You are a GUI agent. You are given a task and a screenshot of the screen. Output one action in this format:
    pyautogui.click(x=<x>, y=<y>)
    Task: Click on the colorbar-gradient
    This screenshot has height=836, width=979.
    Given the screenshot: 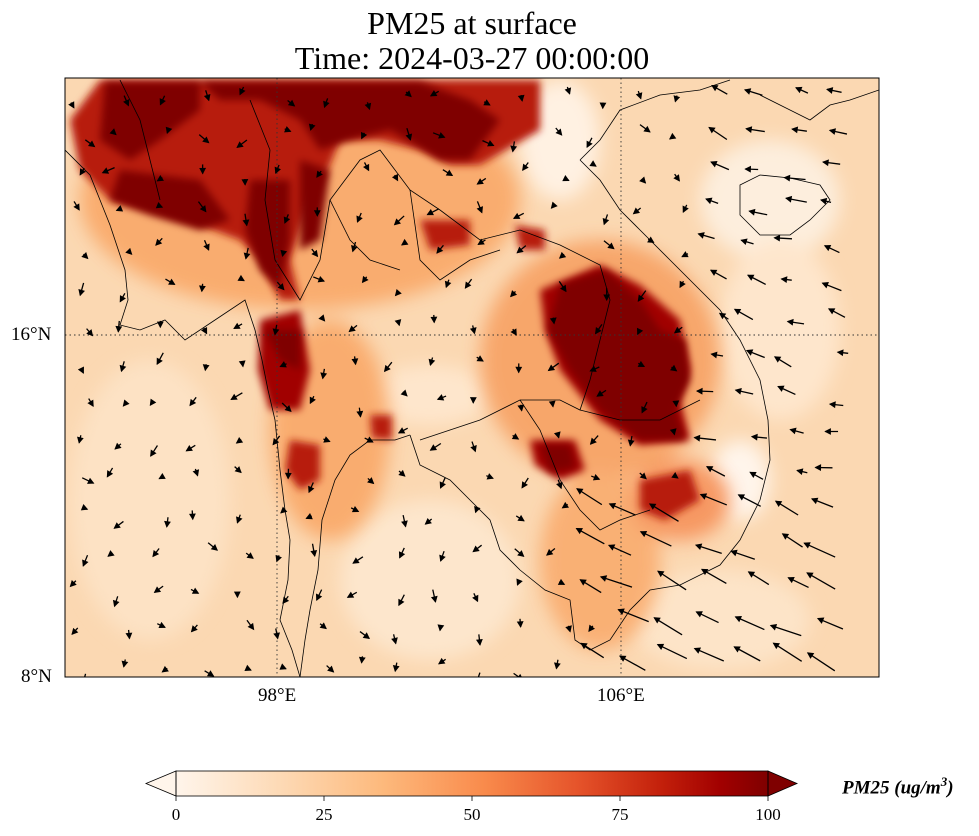 What is the action you would take?
    pyautogui.click(x=472, y=783)
    